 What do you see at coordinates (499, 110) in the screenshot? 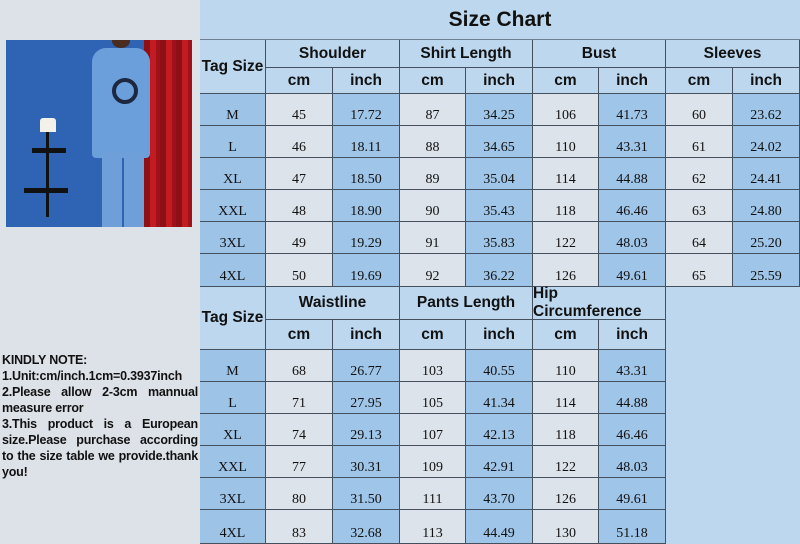
I see `measurement-cell: 34.25` at bounding box center [499, 110].